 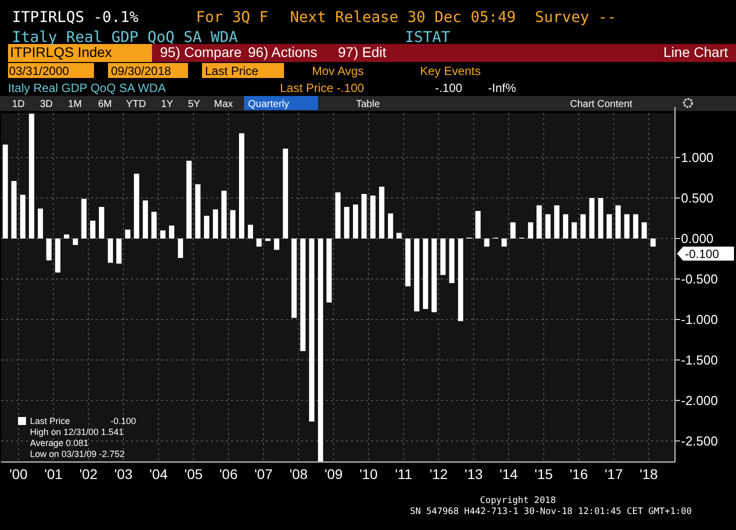 What do you see at coordinates (697, 158) in the screenshot?
I see `y-tick-label: 1.000` at bounding box center [697, 158].